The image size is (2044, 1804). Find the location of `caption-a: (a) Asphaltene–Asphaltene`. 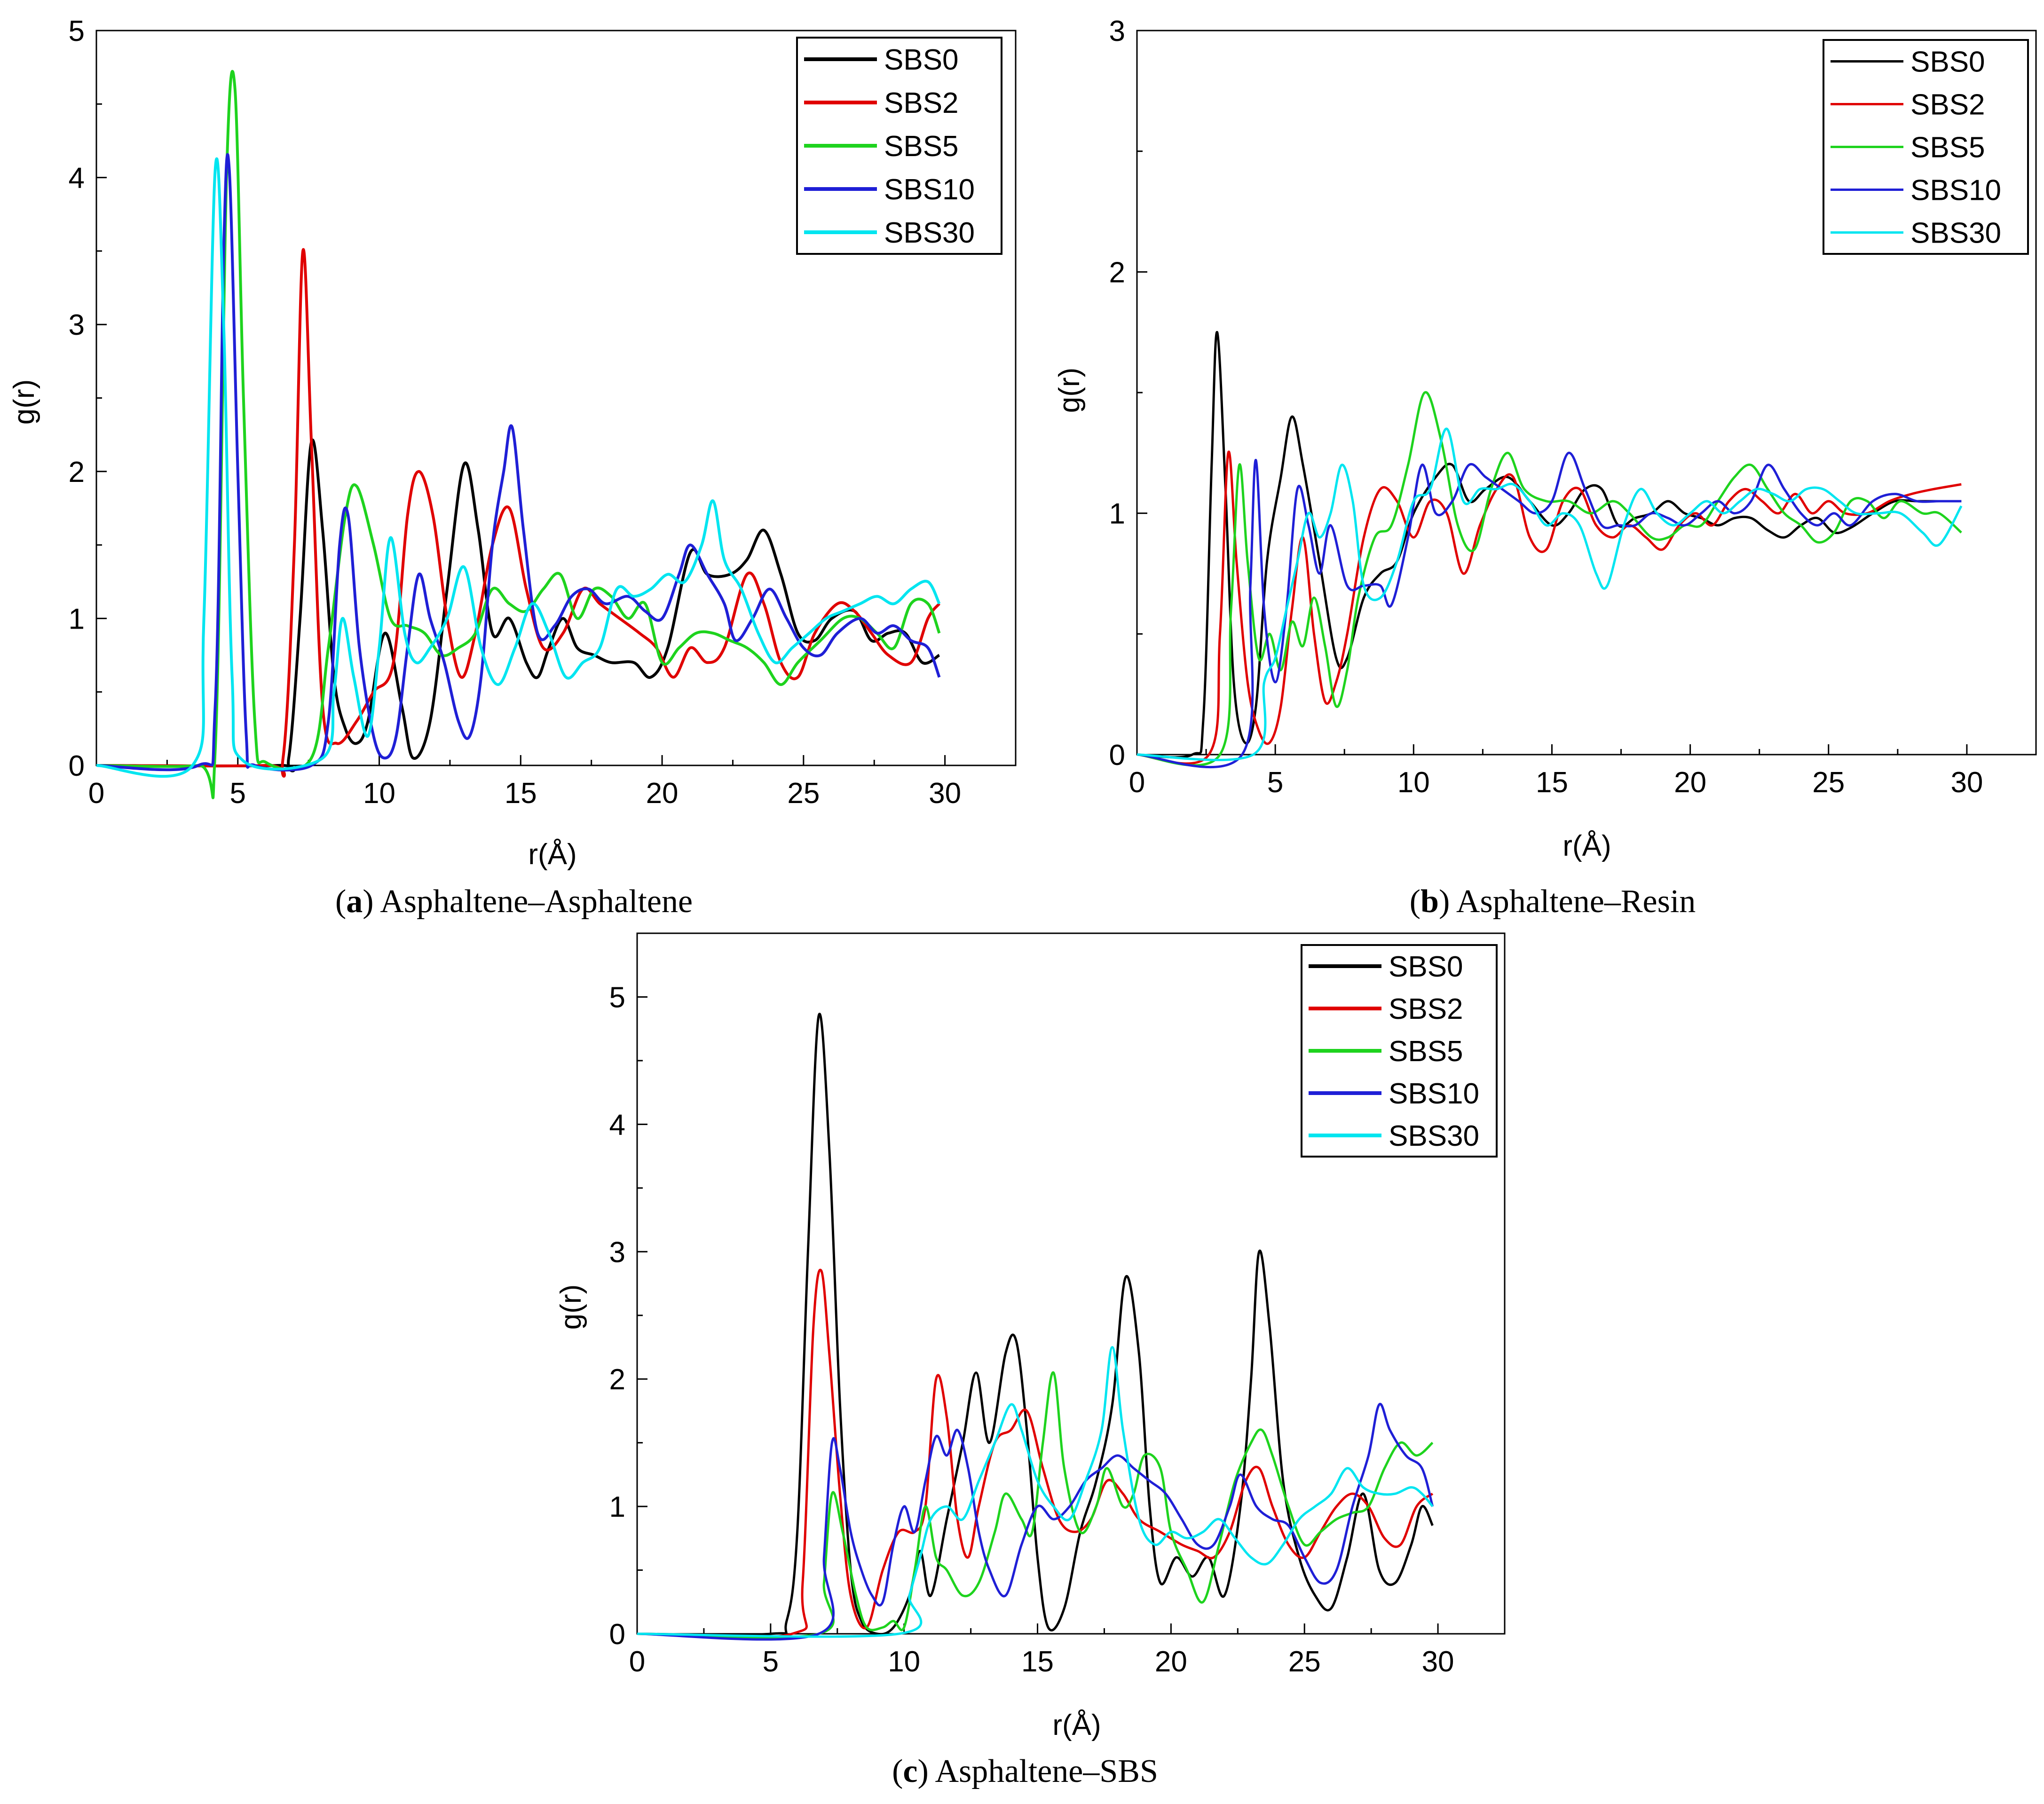

caption-a: (a) Asphaltene–Asphaltene is located at coordinates (514, 901).